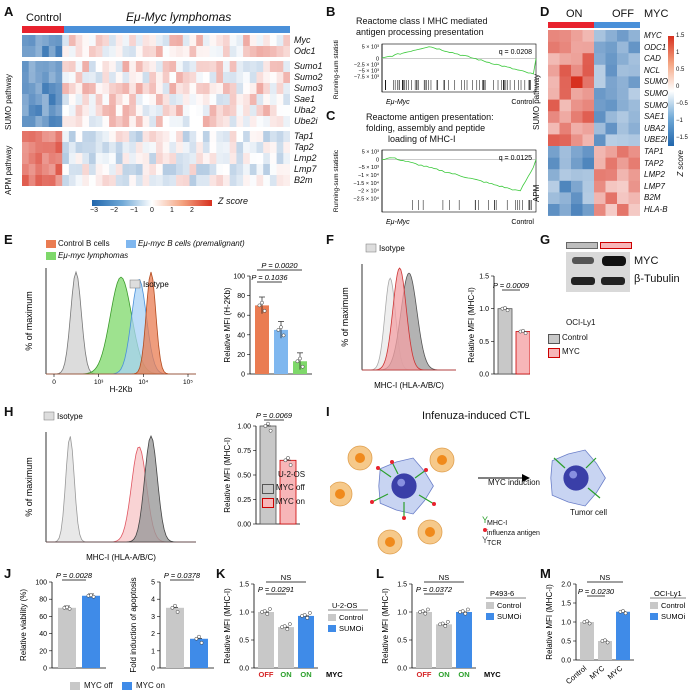 This screenshot has height=696, width=688. Describe the element at coordinates (654, 117) in the screenshot. I see `d-gene-label: SAE1` at that location.